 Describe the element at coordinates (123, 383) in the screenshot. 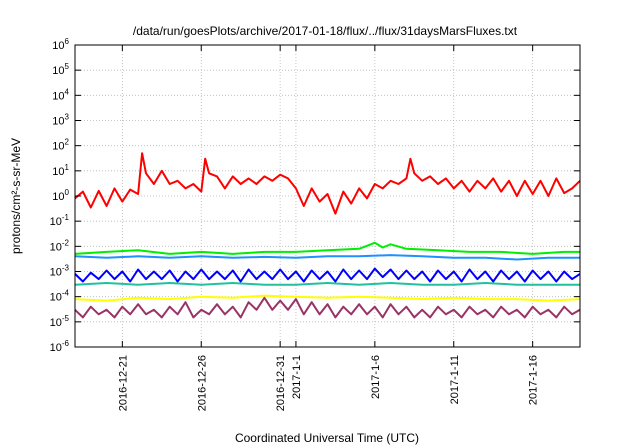

I see `x-tick-label: 2016-12-21` at that location.